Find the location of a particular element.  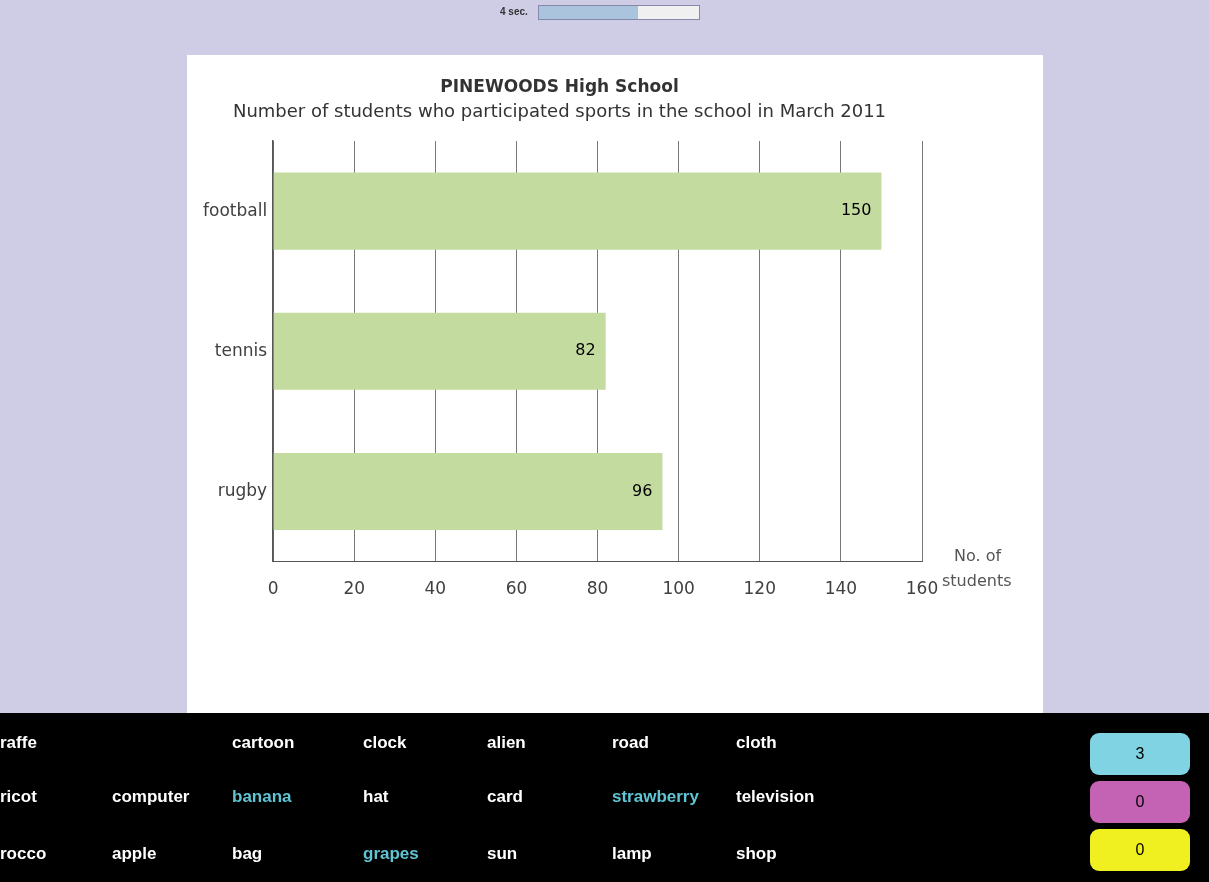

x-tick-label: 20 is located at coordinates (354, 588).